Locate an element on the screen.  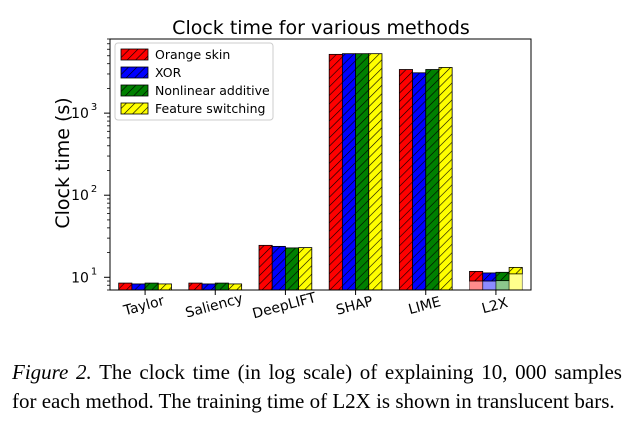
bar-deeplift-nonlinear-additive is located at coordinates (292, 269).